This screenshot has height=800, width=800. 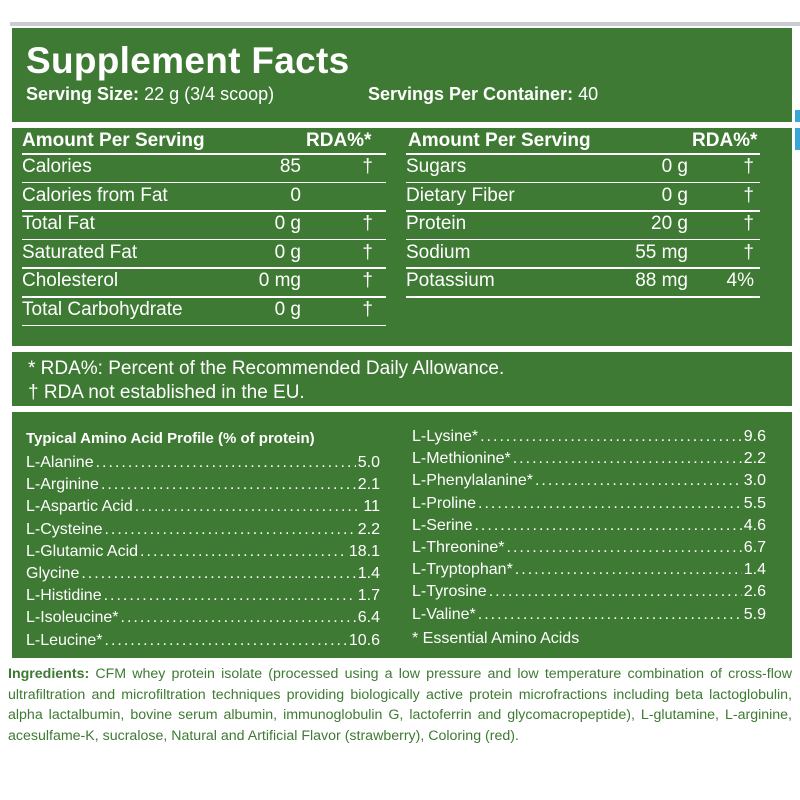 I want to click on nutrient-amount: 0, so click(x=295, y=195).